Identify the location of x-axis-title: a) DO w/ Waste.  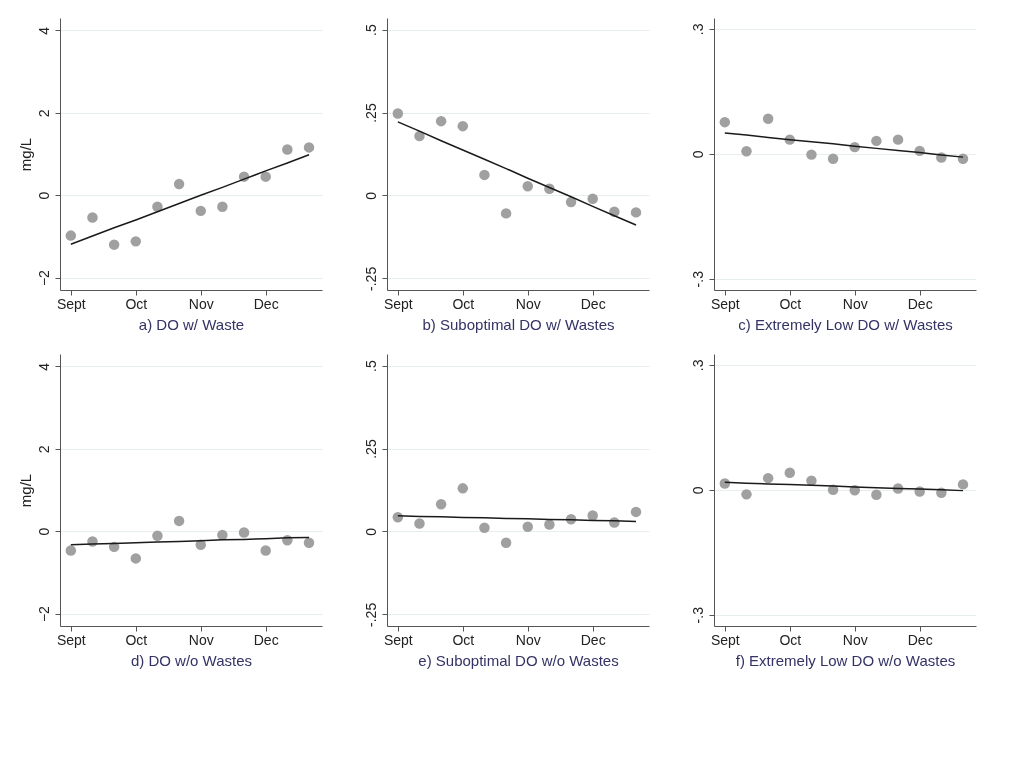
(191, 324).